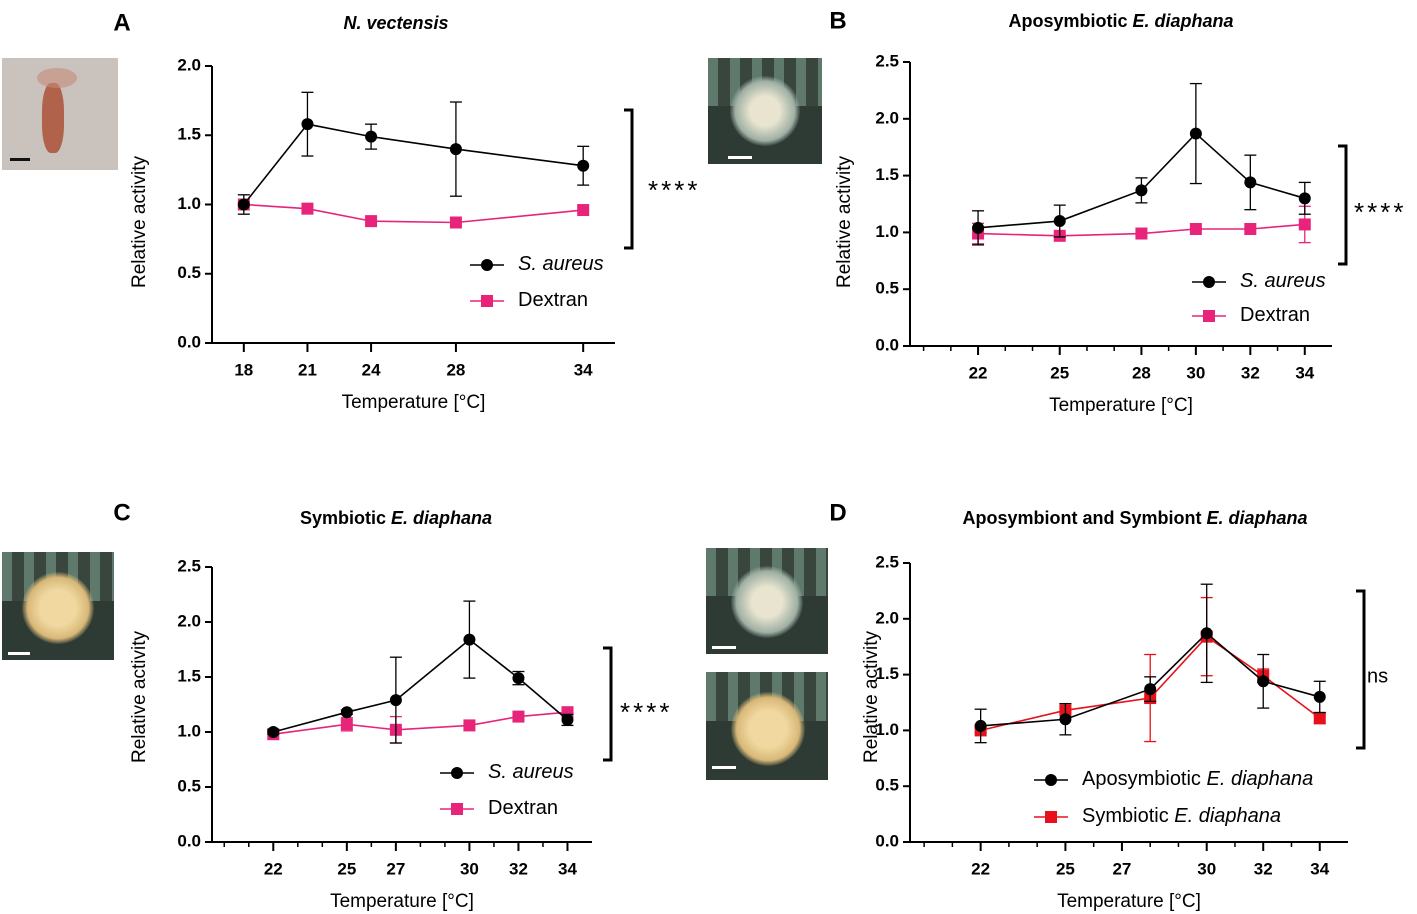  What do you see at coordinates (1377, 676) in the screenshot?
I see `significance-label: ns` at bounding box center [1377, 676].